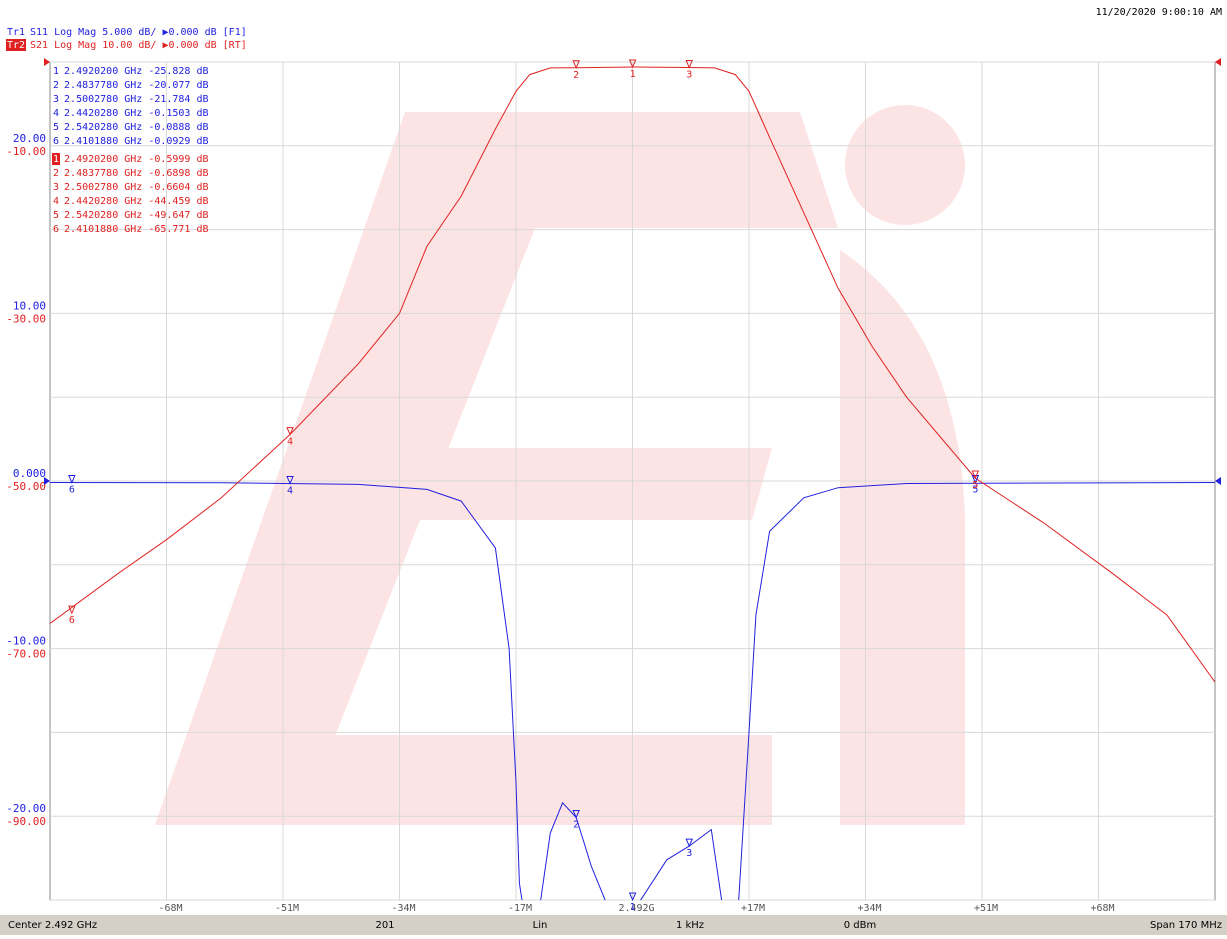  I want to click on y2-tick-label: -30.00, so click(26, 318).